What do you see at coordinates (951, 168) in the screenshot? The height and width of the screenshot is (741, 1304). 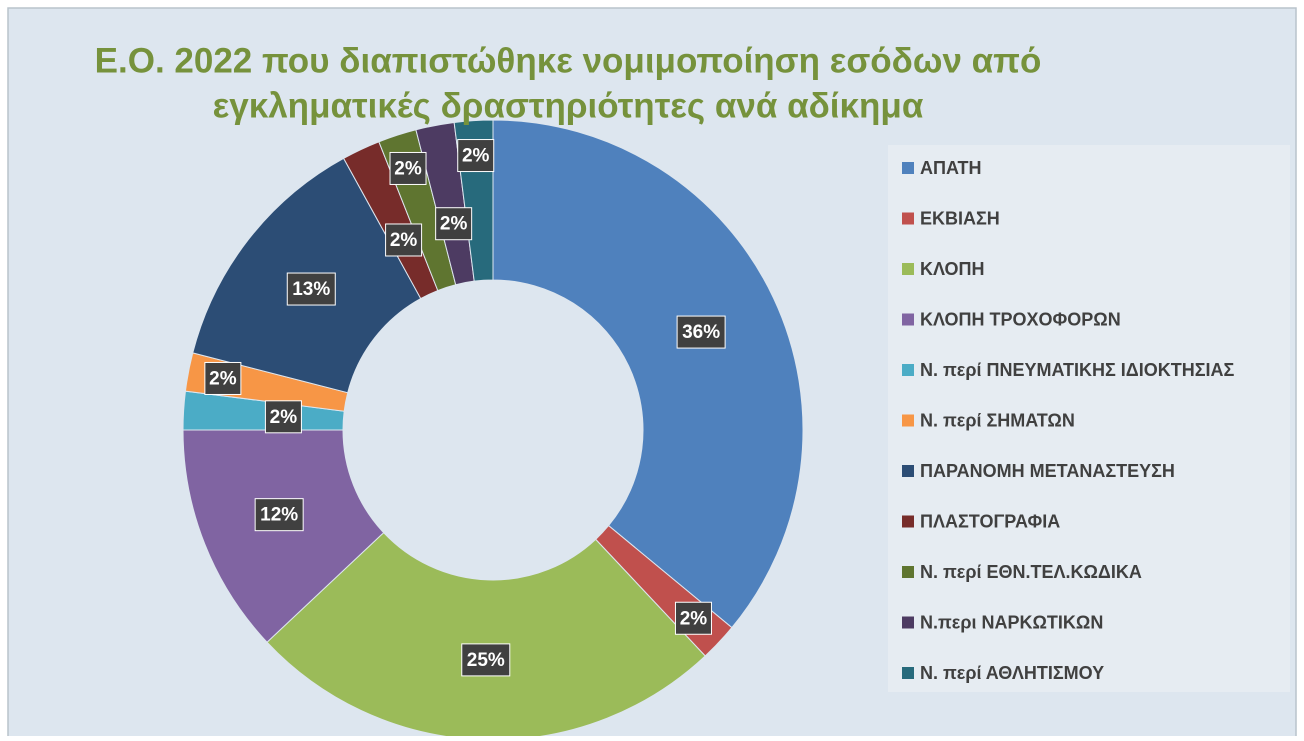 I see `legend-label: ΑΠΑΤΗ` at bounding box center [951, 168].